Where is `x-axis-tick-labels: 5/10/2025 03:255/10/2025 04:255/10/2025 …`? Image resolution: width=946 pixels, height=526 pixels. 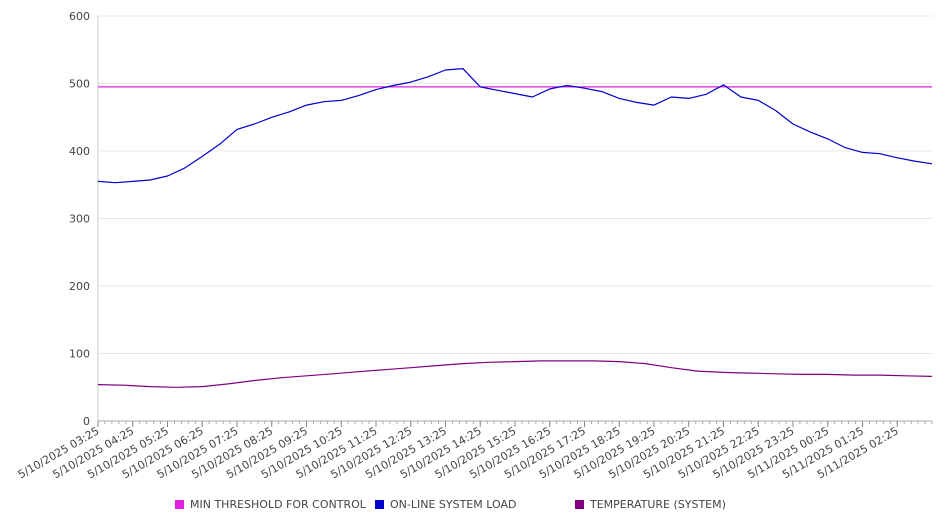 x-axis-tick-labels: 5/10/2025 03:255/10/2025 04:255/10/2025 … is located at coordinates (458, 452).